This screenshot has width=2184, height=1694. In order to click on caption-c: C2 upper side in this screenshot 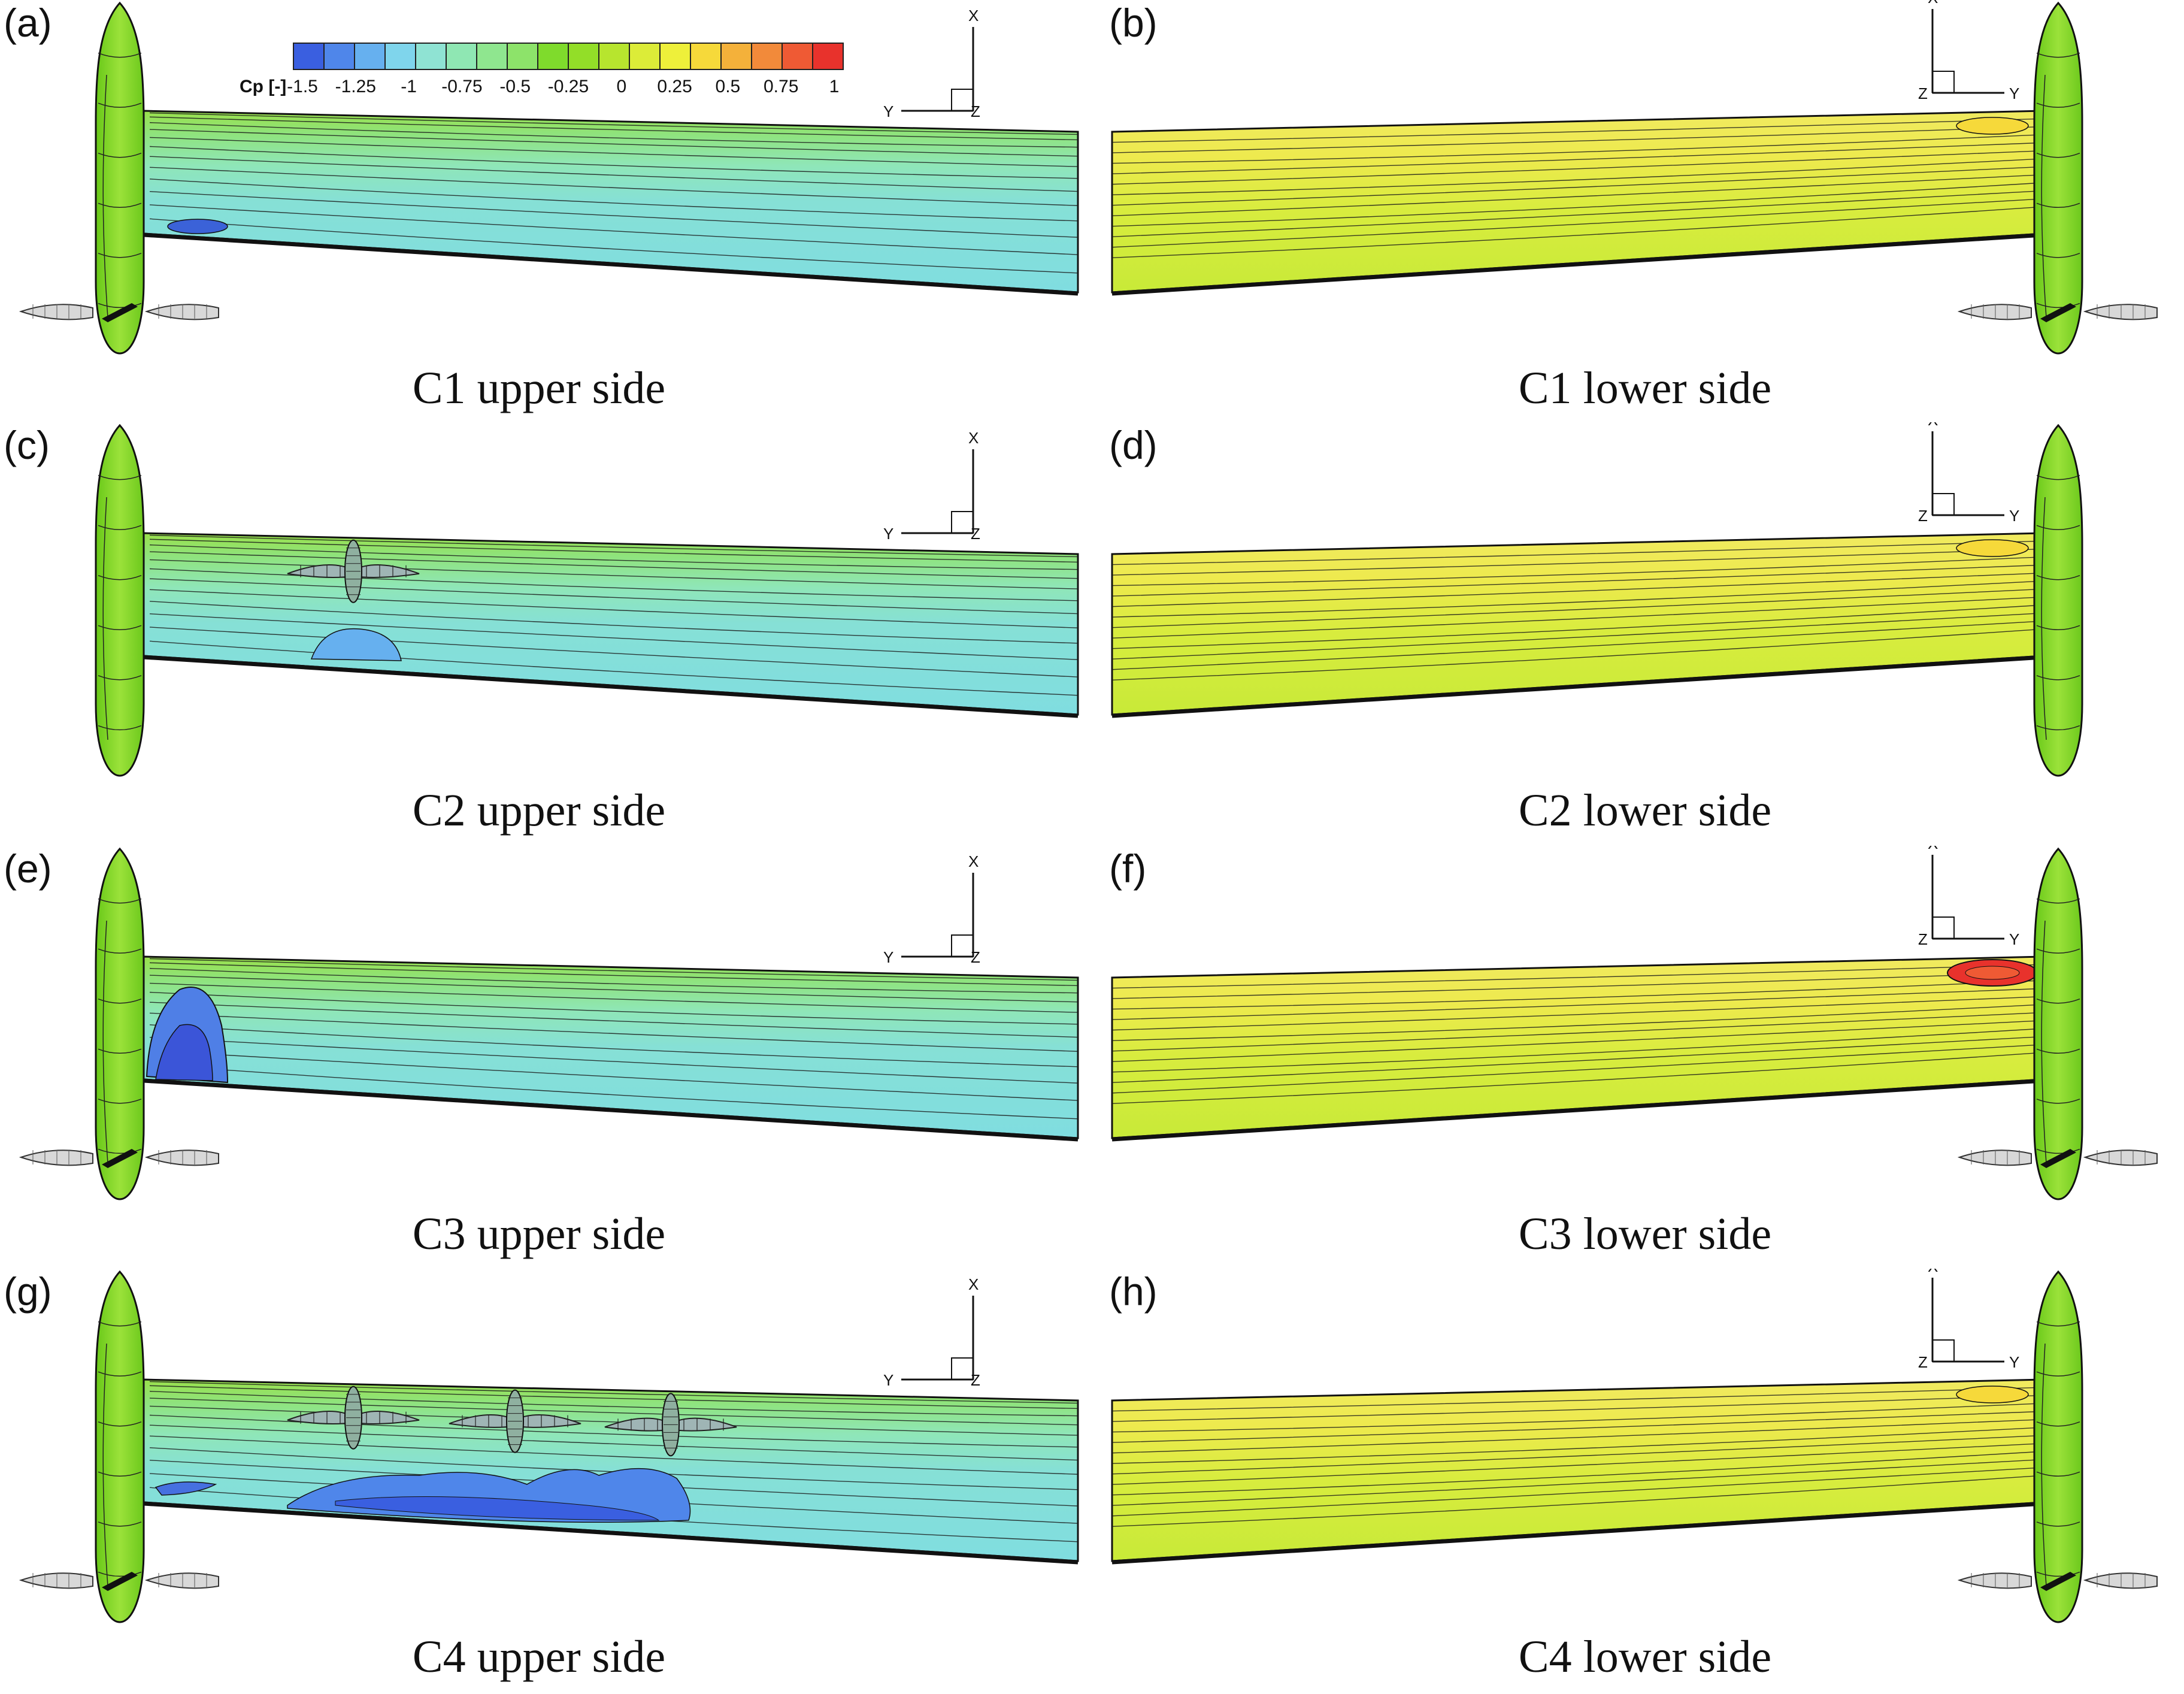, I will do `click(539, 810)`.